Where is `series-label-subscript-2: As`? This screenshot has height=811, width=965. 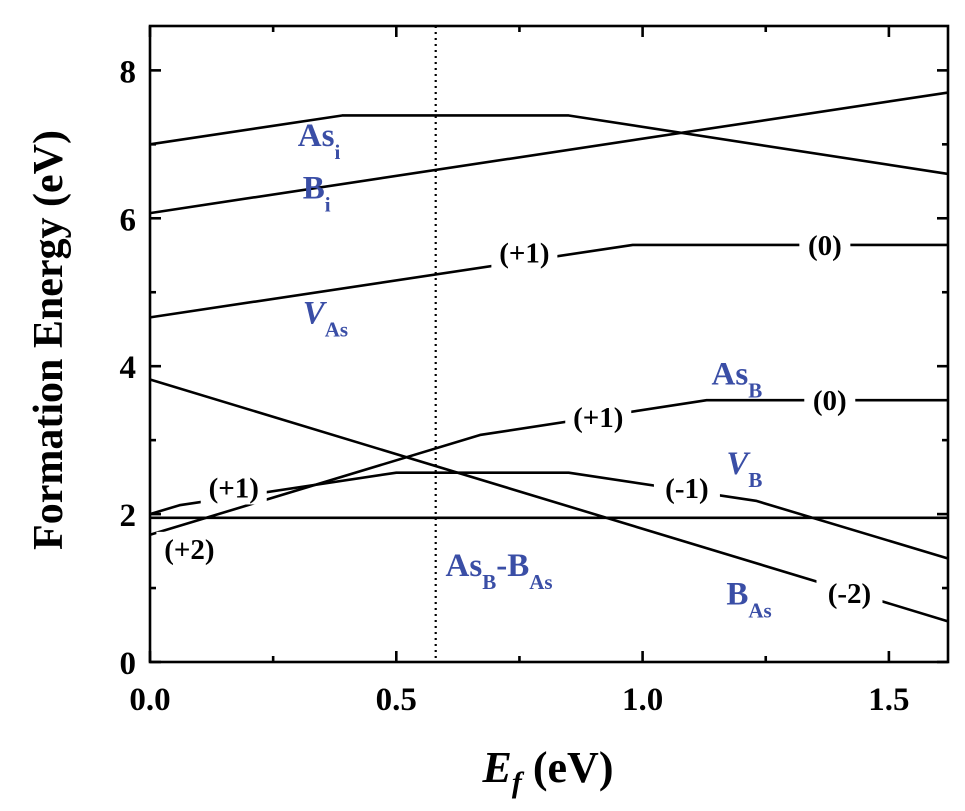
series-label-subscript-2: As is located at coordinates (540, 582).